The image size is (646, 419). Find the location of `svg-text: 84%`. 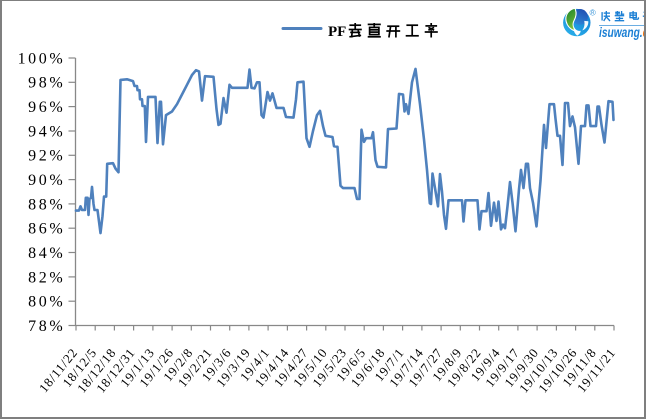

svg-text: 84% is located at coordinates (46, 253).